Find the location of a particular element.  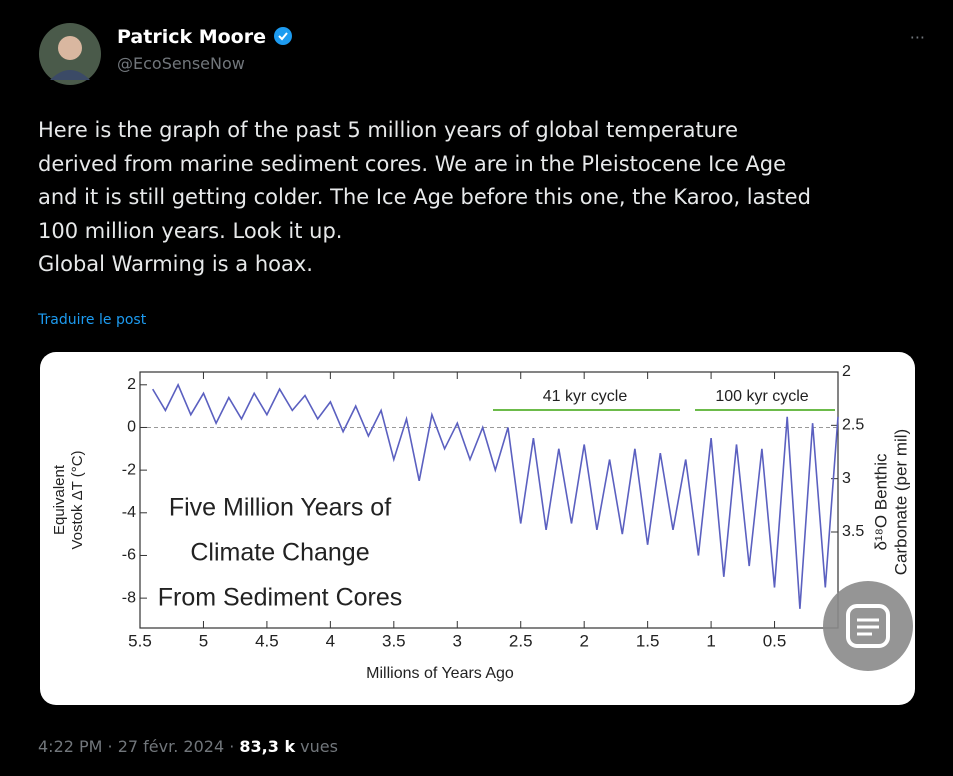

name-text: Patrick Moore is located at coordinates (191, 37).